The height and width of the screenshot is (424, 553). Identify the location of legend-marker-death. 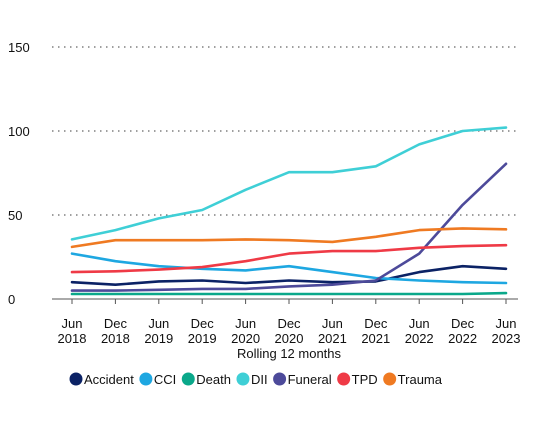
(188, 379).